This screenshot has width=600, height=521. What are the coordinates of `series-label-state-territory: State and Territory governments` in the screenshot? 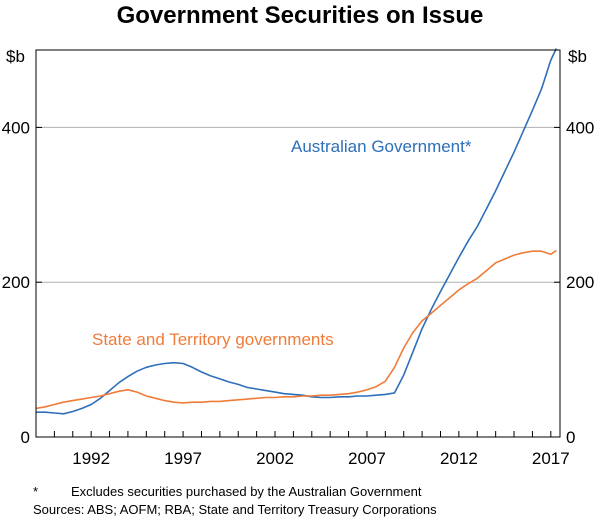 It's located at (213, 339).